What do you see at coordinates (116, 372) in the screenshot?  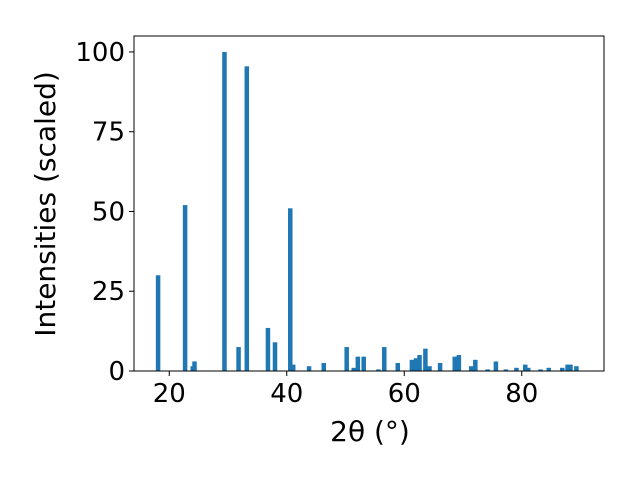 I see `y-tick-label: 0` at bounding box center [116, 372].